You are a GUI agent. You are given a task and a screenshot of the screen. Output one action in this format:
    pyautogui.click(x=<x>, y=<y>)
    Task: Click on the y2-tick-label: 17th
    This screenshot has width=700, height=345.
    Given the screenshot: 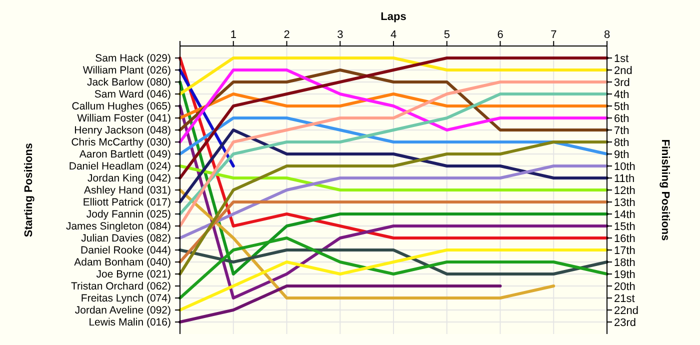 What is the action you would take?
    pyautogui.click(x=625, y=250)
    